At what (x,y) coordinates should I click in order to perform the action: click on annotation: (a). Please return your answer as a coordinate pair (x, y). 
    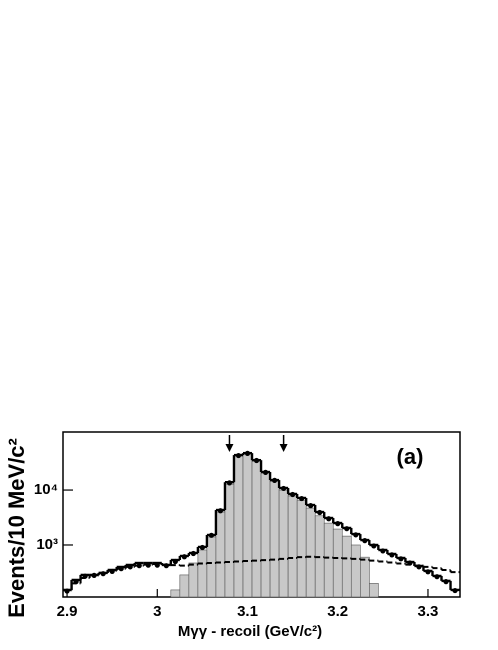
    Looking at the image, I should click on (410, 456).